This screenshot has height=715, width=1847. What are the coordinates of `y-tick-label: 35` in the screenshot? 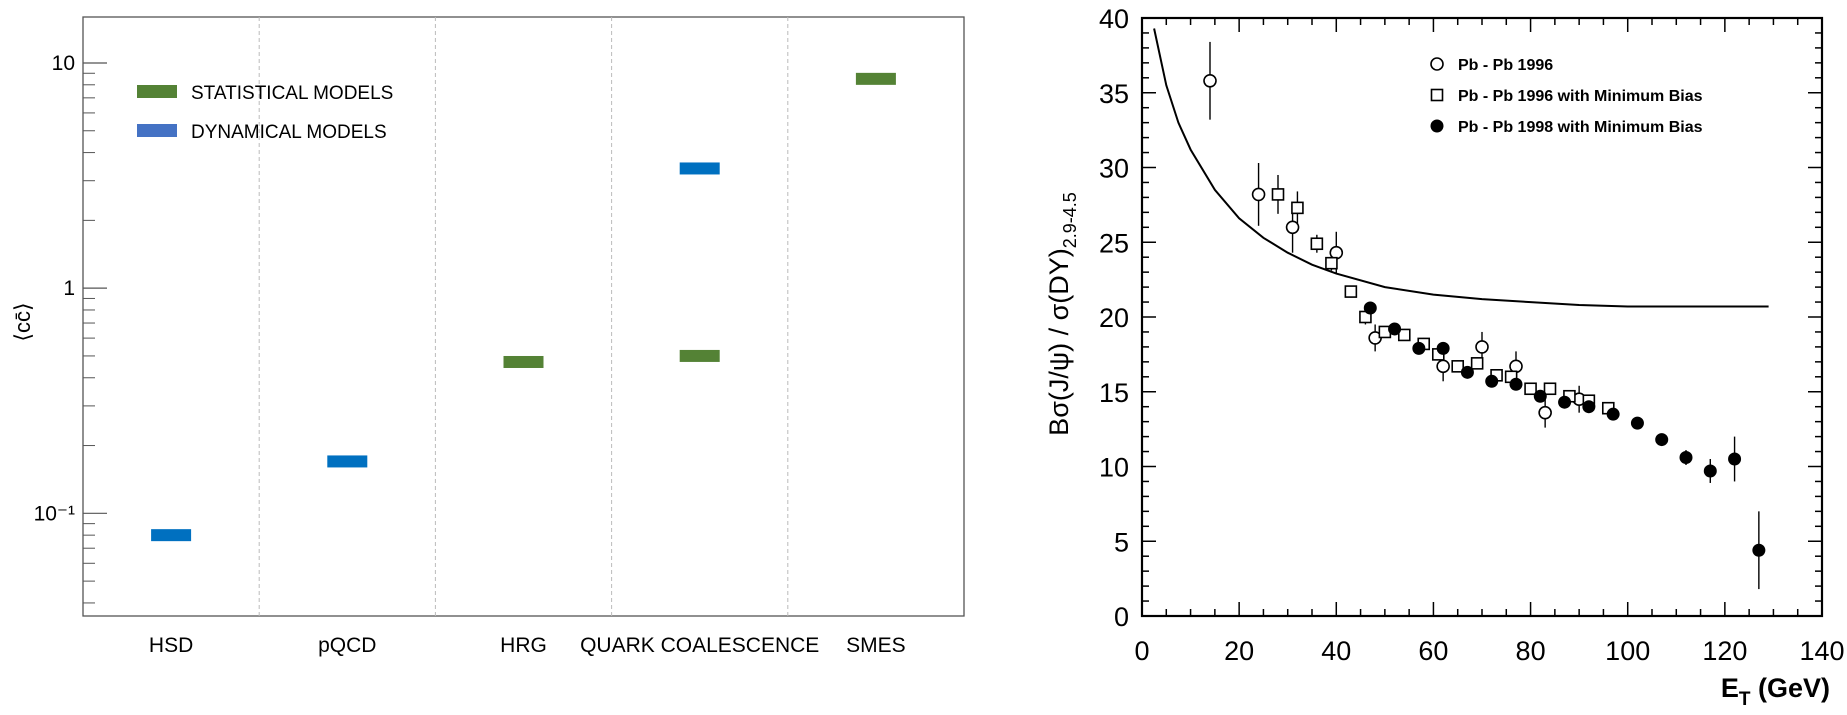 It's located at (1114, 94).